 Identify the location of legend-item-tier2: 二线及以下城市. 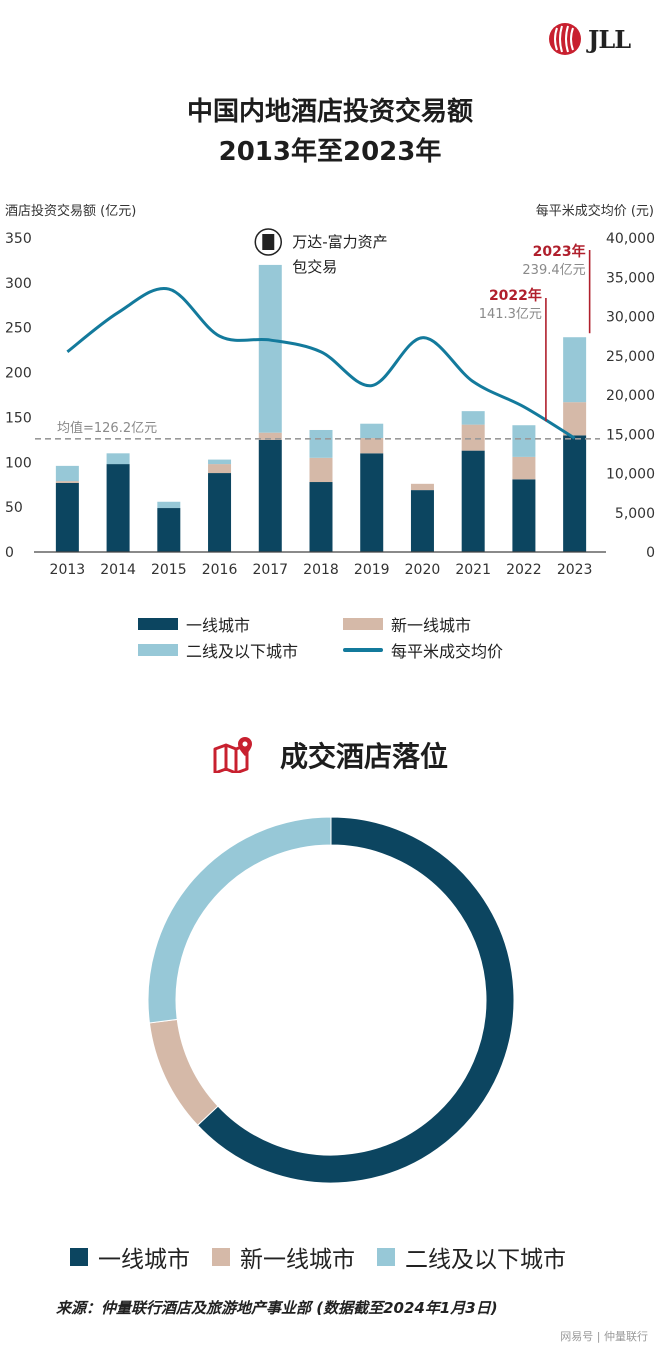
(218, 650).